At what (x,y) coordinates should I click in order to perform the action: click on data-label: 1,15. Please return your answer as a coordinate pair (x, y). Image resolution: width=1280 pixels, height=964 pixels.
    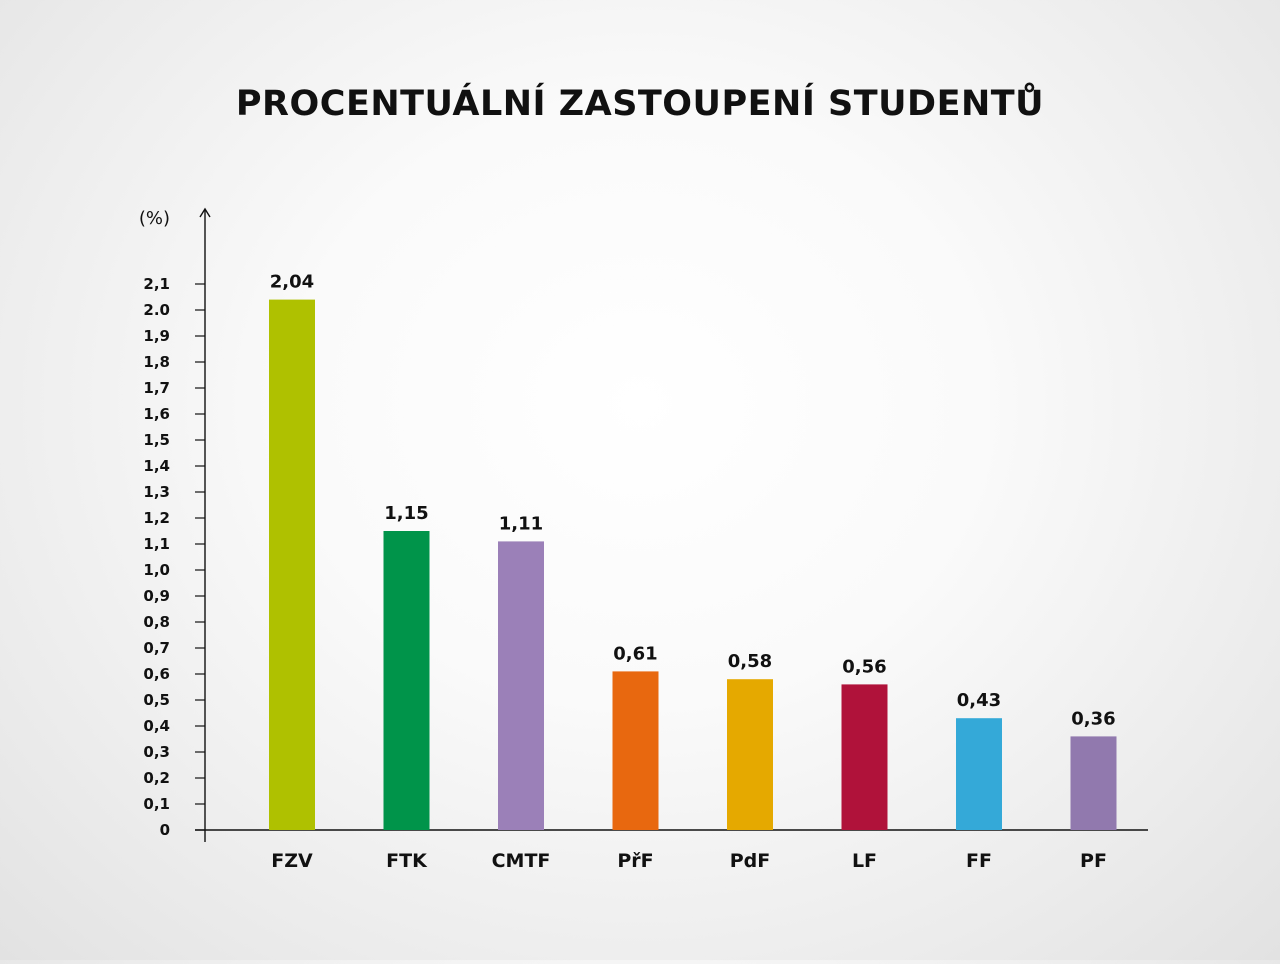
    Looking at the image, I should click on (406, 513).